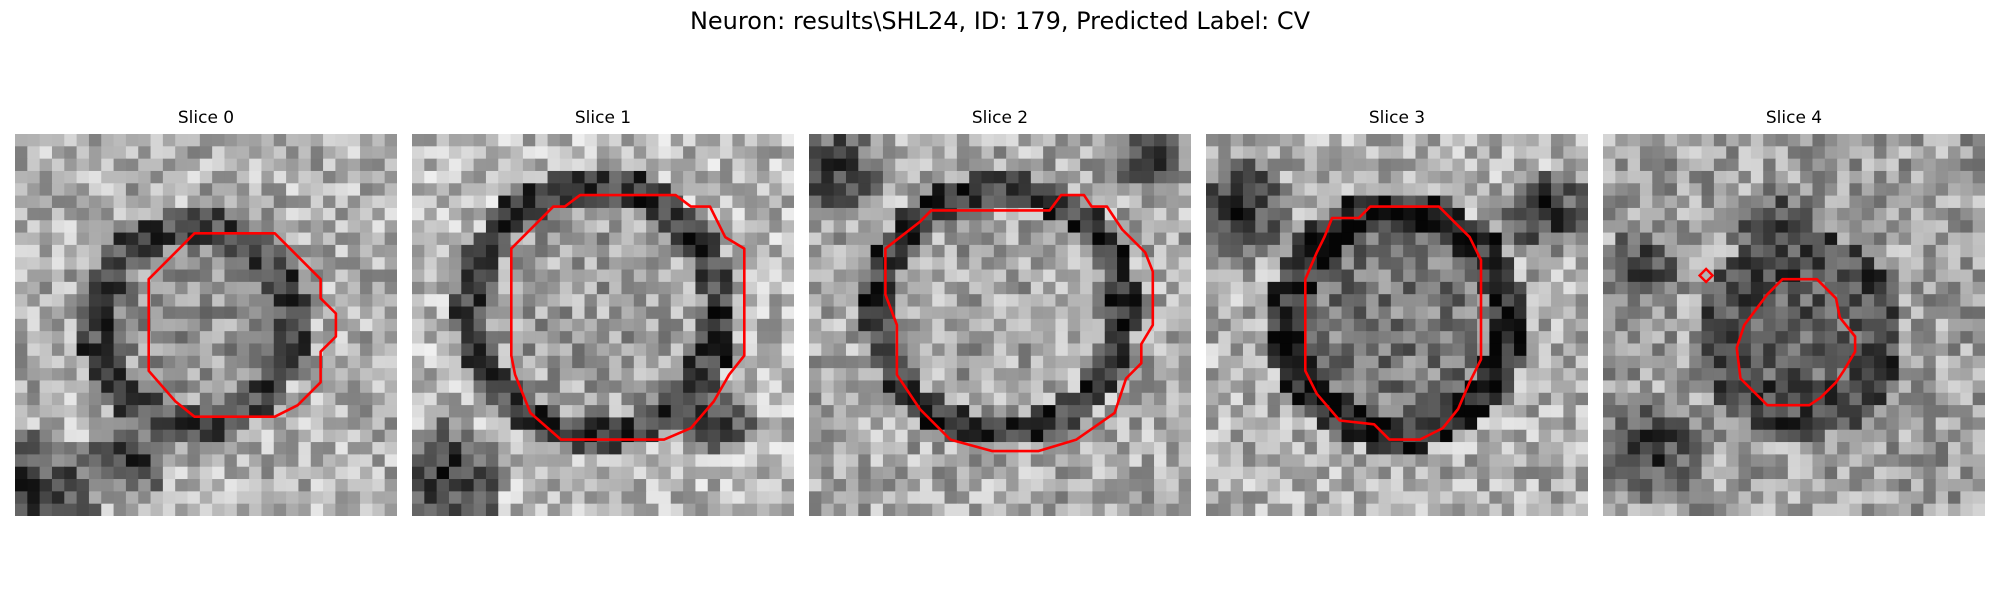  Describe the element at coordinates (206, 118) in the screenshot. I see `slice-title: Slice 0` at that location.